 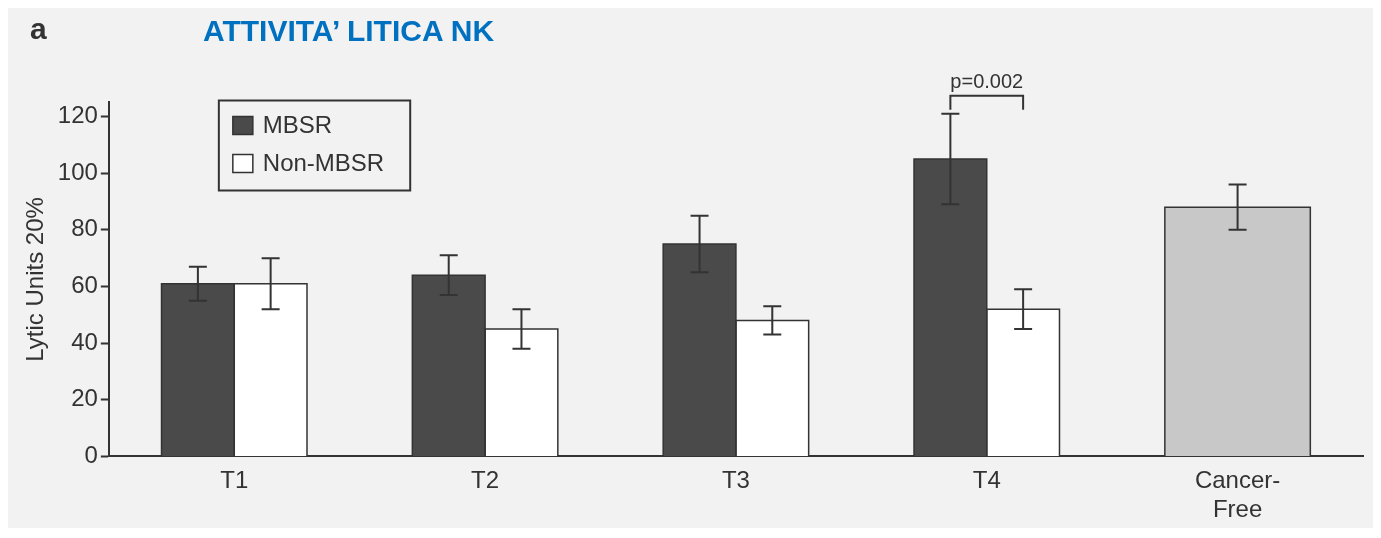 What do you see at coordinates (234, 480) in the screenshot?
I see `x-tick-label: T1` at bounding box center [234, 480].